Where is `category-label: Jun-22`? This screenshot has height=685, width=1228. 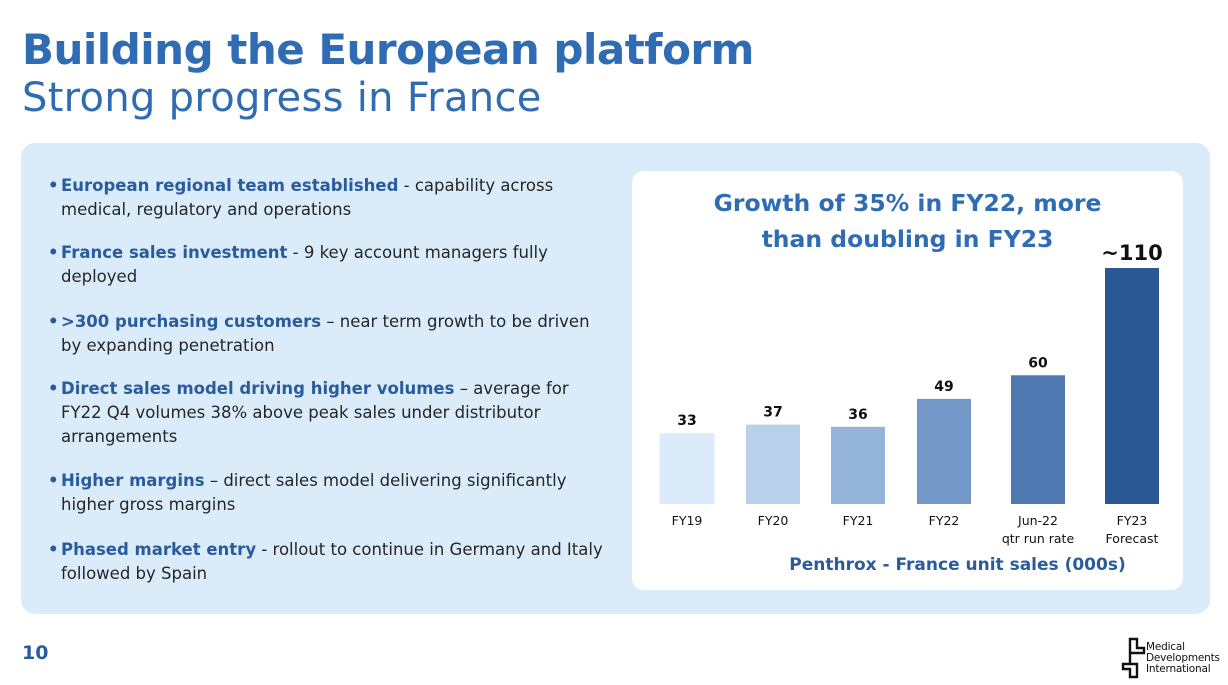
category-label: Jun-22 is located at coordinates (1037, 520).